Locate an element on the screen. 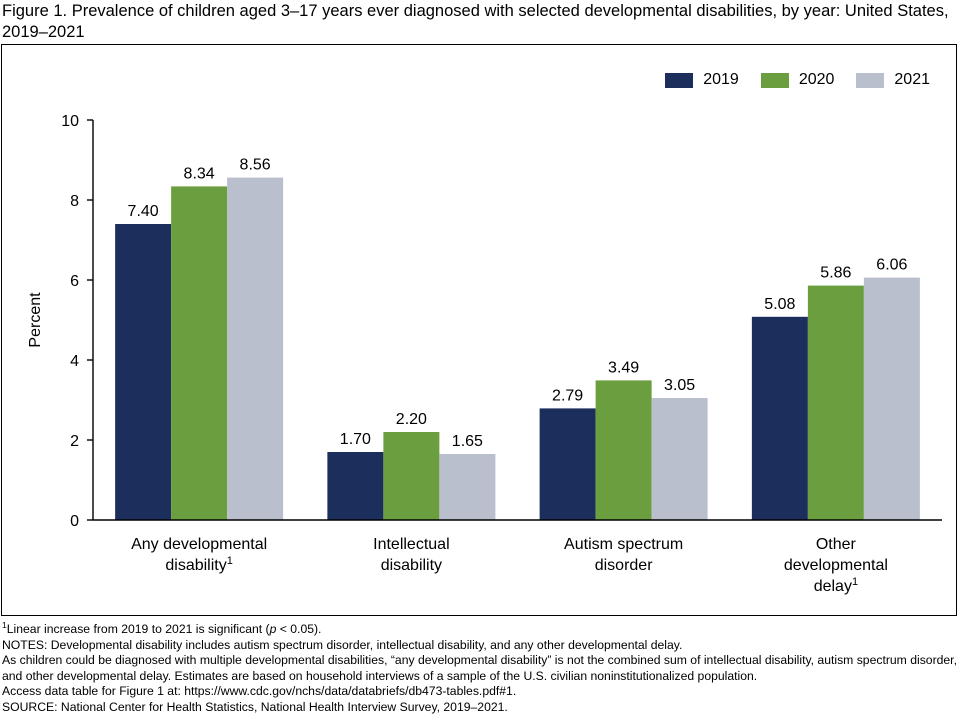 The height and width of the screenshot is (720, 960). bar-2021-cat2 is located at coordinates (679, 459).